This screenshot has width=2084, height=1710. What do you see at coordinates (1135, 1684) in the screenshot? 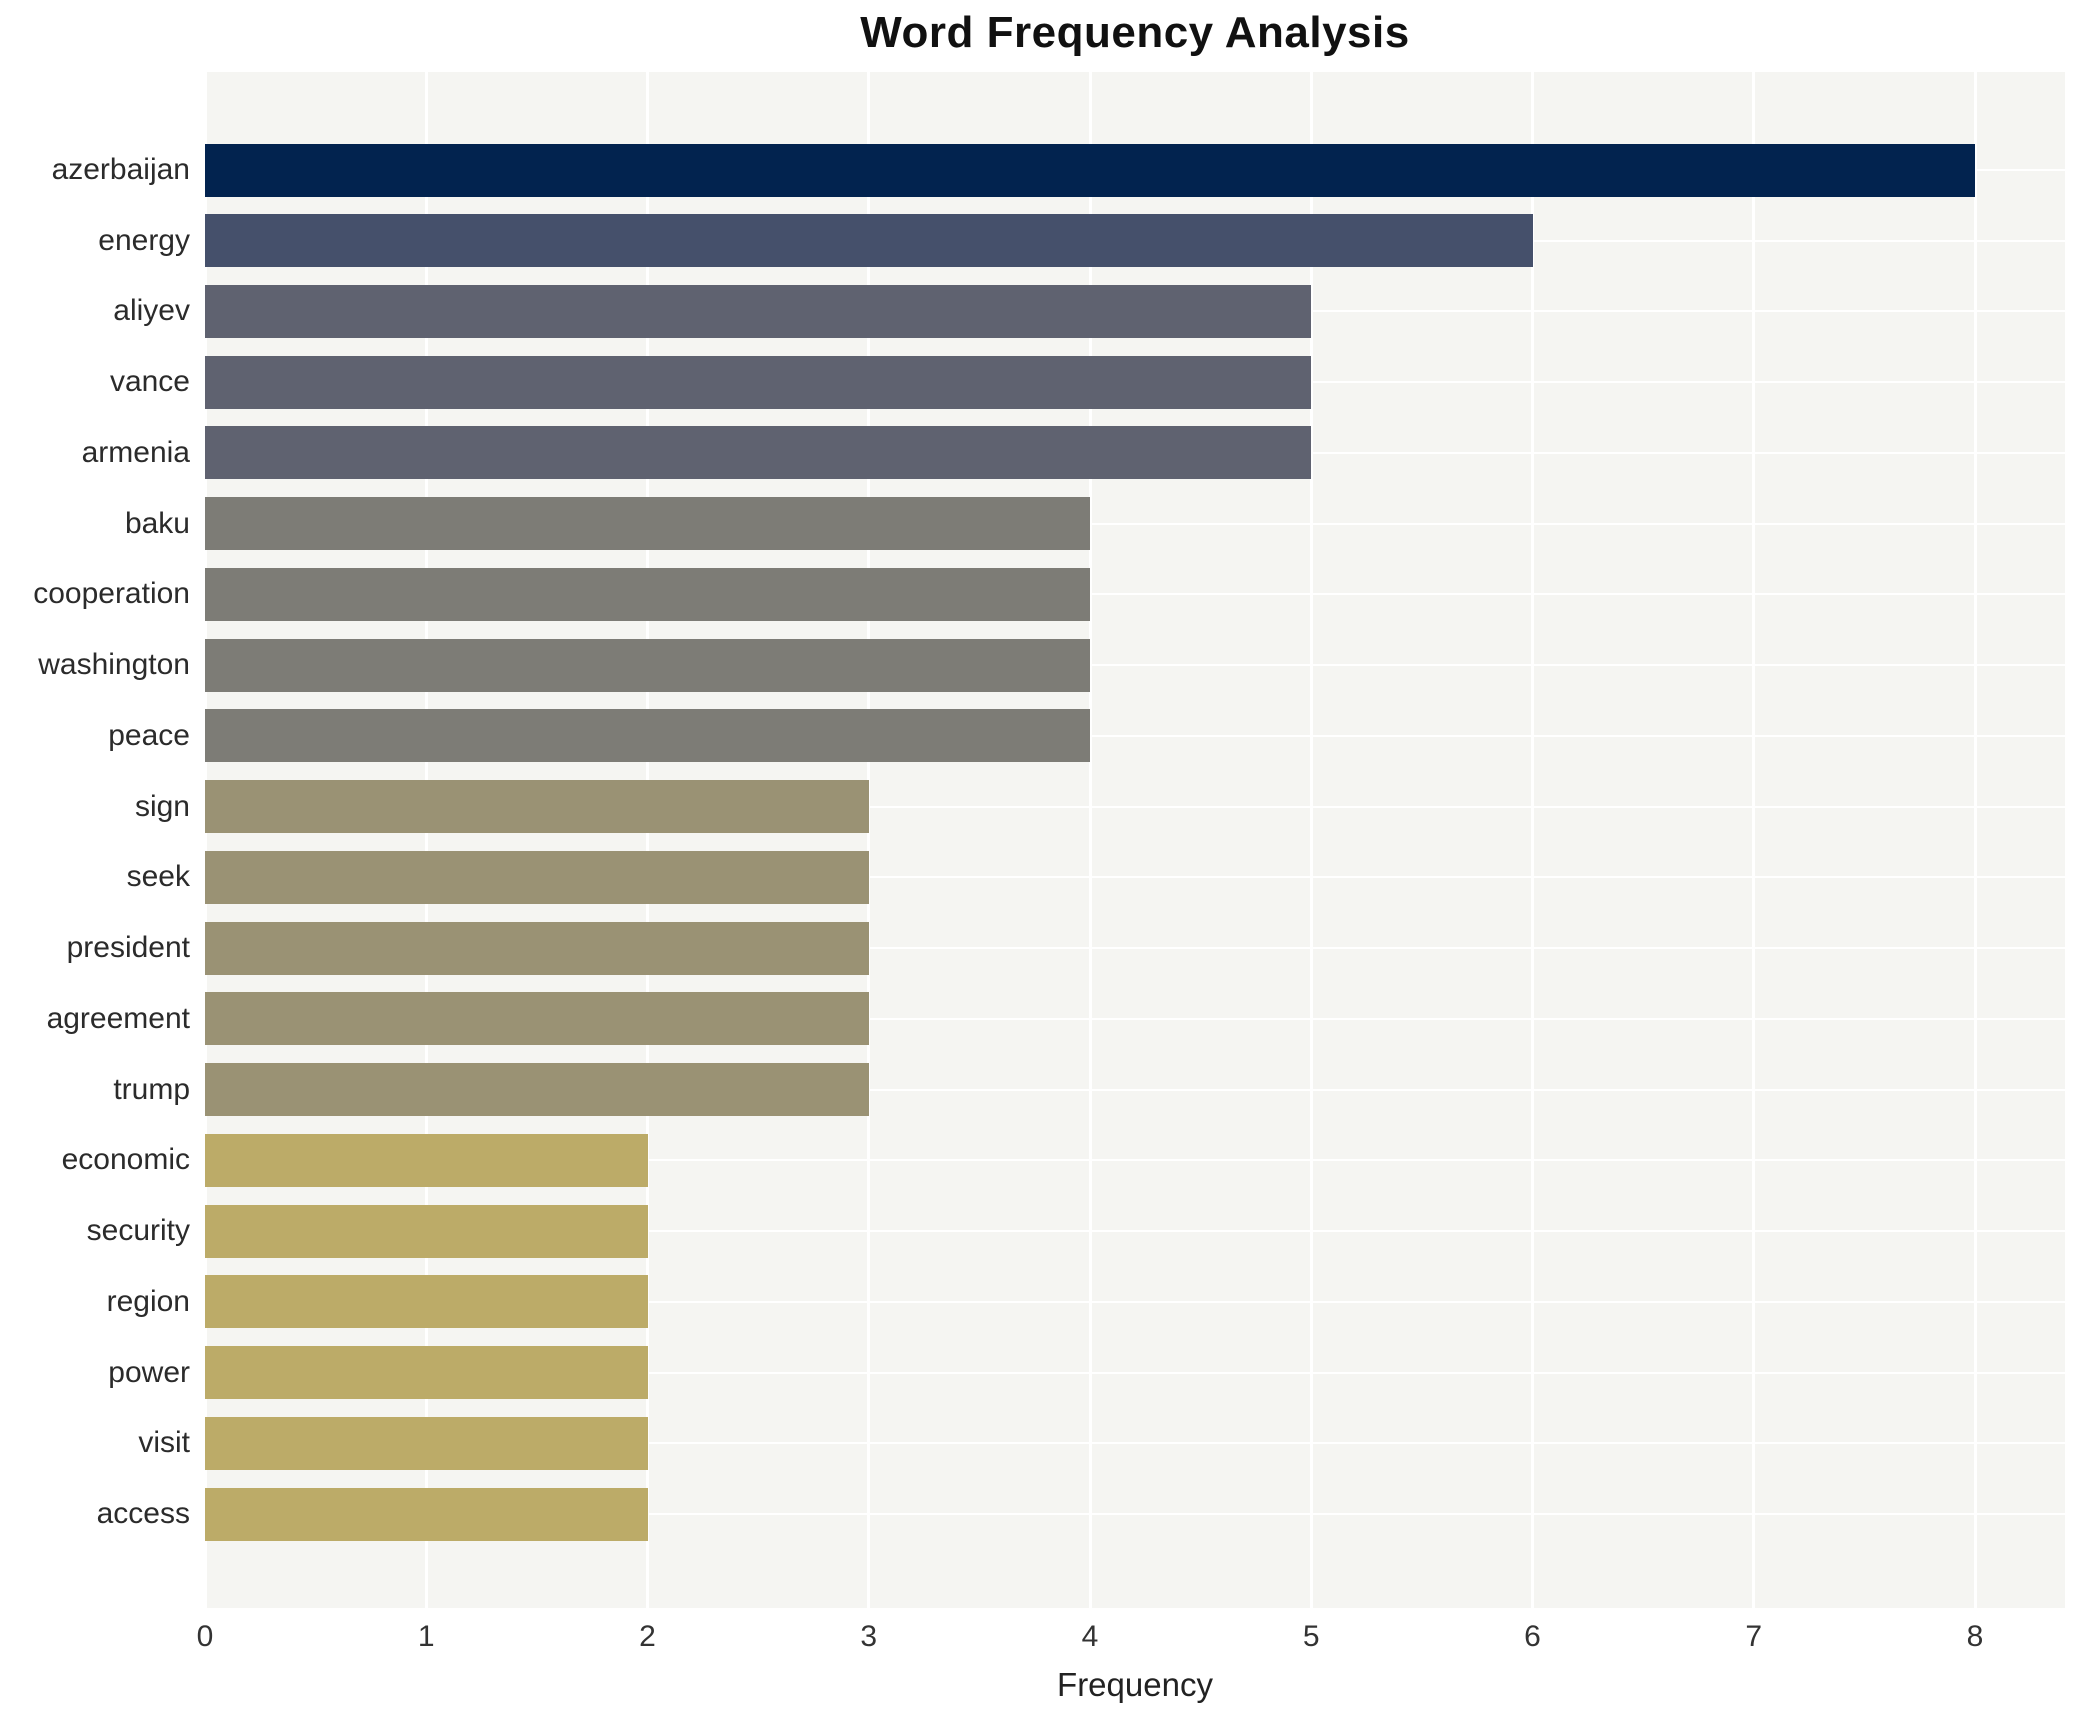
I see `x-axis-label: Frequency` at bounding box center [1135, 1684].